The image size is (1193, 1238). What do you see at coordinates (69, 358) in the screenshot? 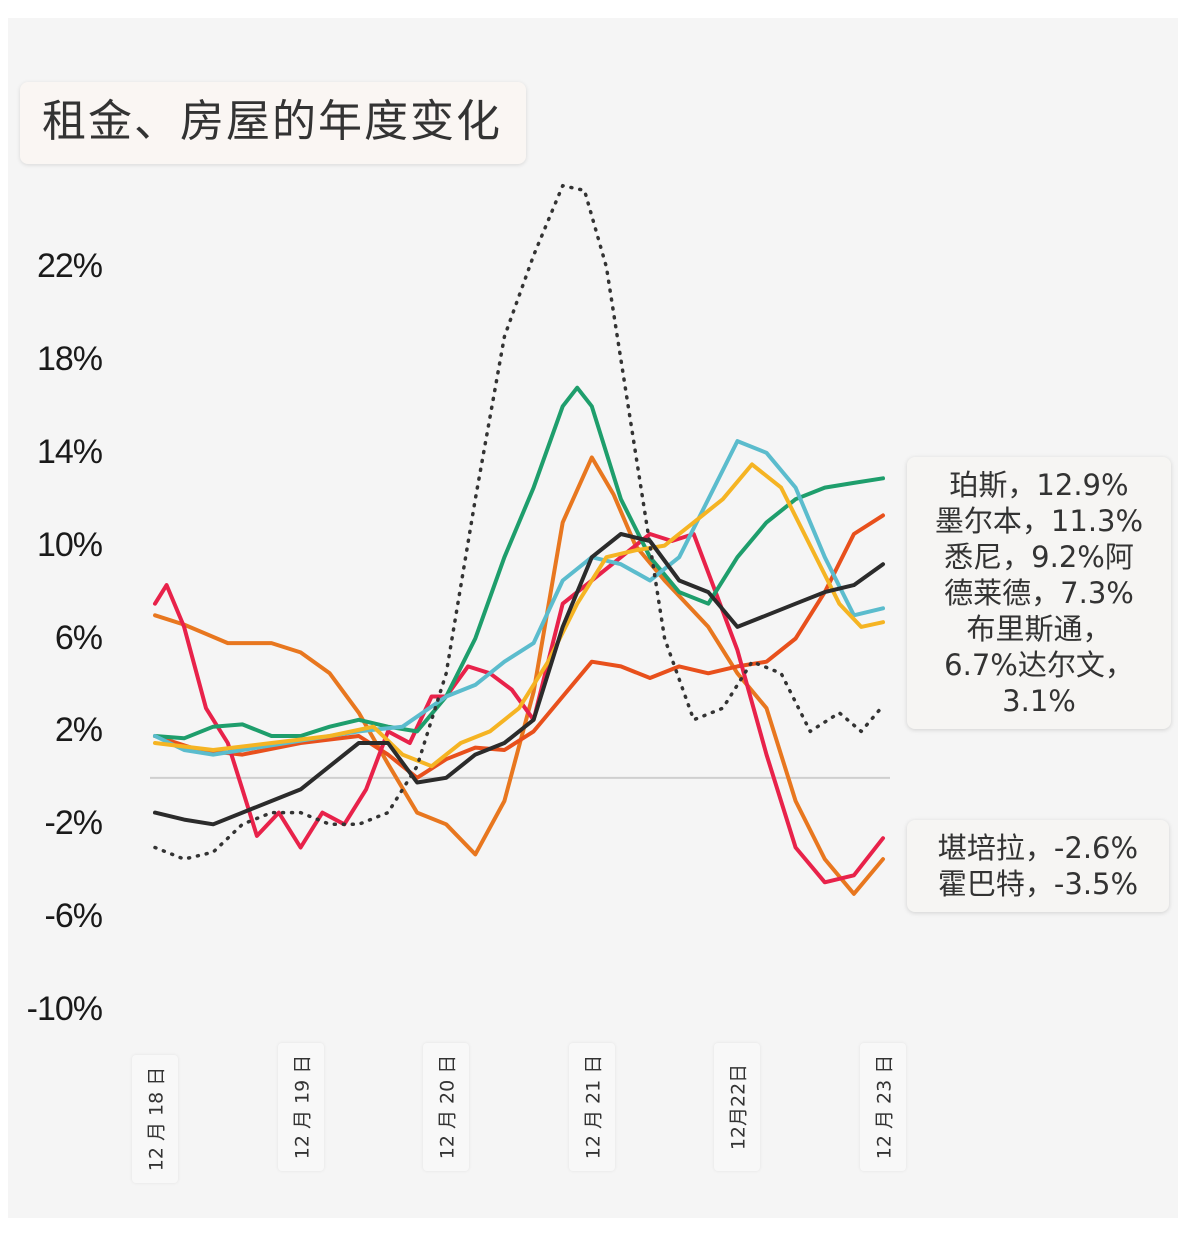
I see `y-tick-label: 18%` at bounding box center [69, 358].